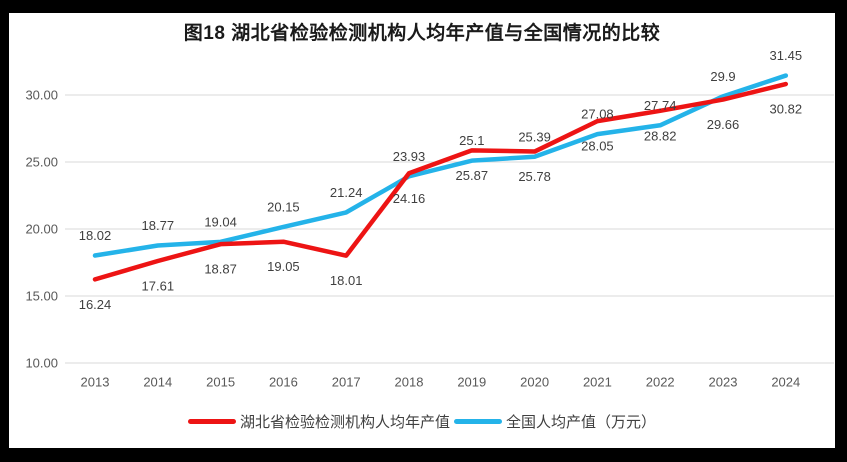  Describe the element at coordinates (534, 176) in the screenshot. I see `data-label: 25.78` at that location.